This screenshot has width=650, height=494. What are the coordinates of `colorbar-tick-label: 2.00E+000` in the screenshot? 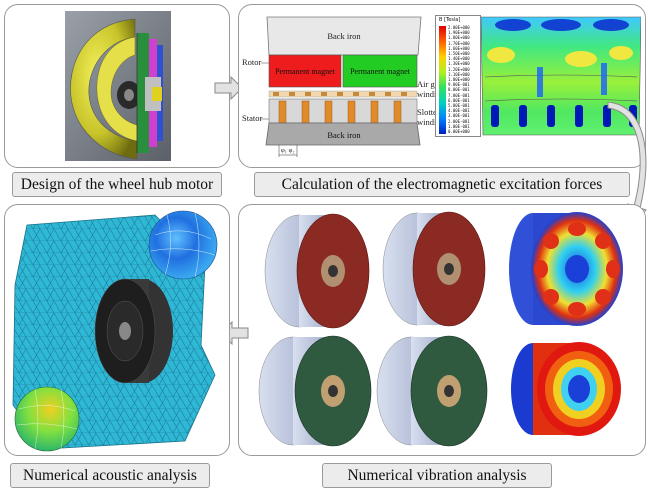 It's located at (459, 27).